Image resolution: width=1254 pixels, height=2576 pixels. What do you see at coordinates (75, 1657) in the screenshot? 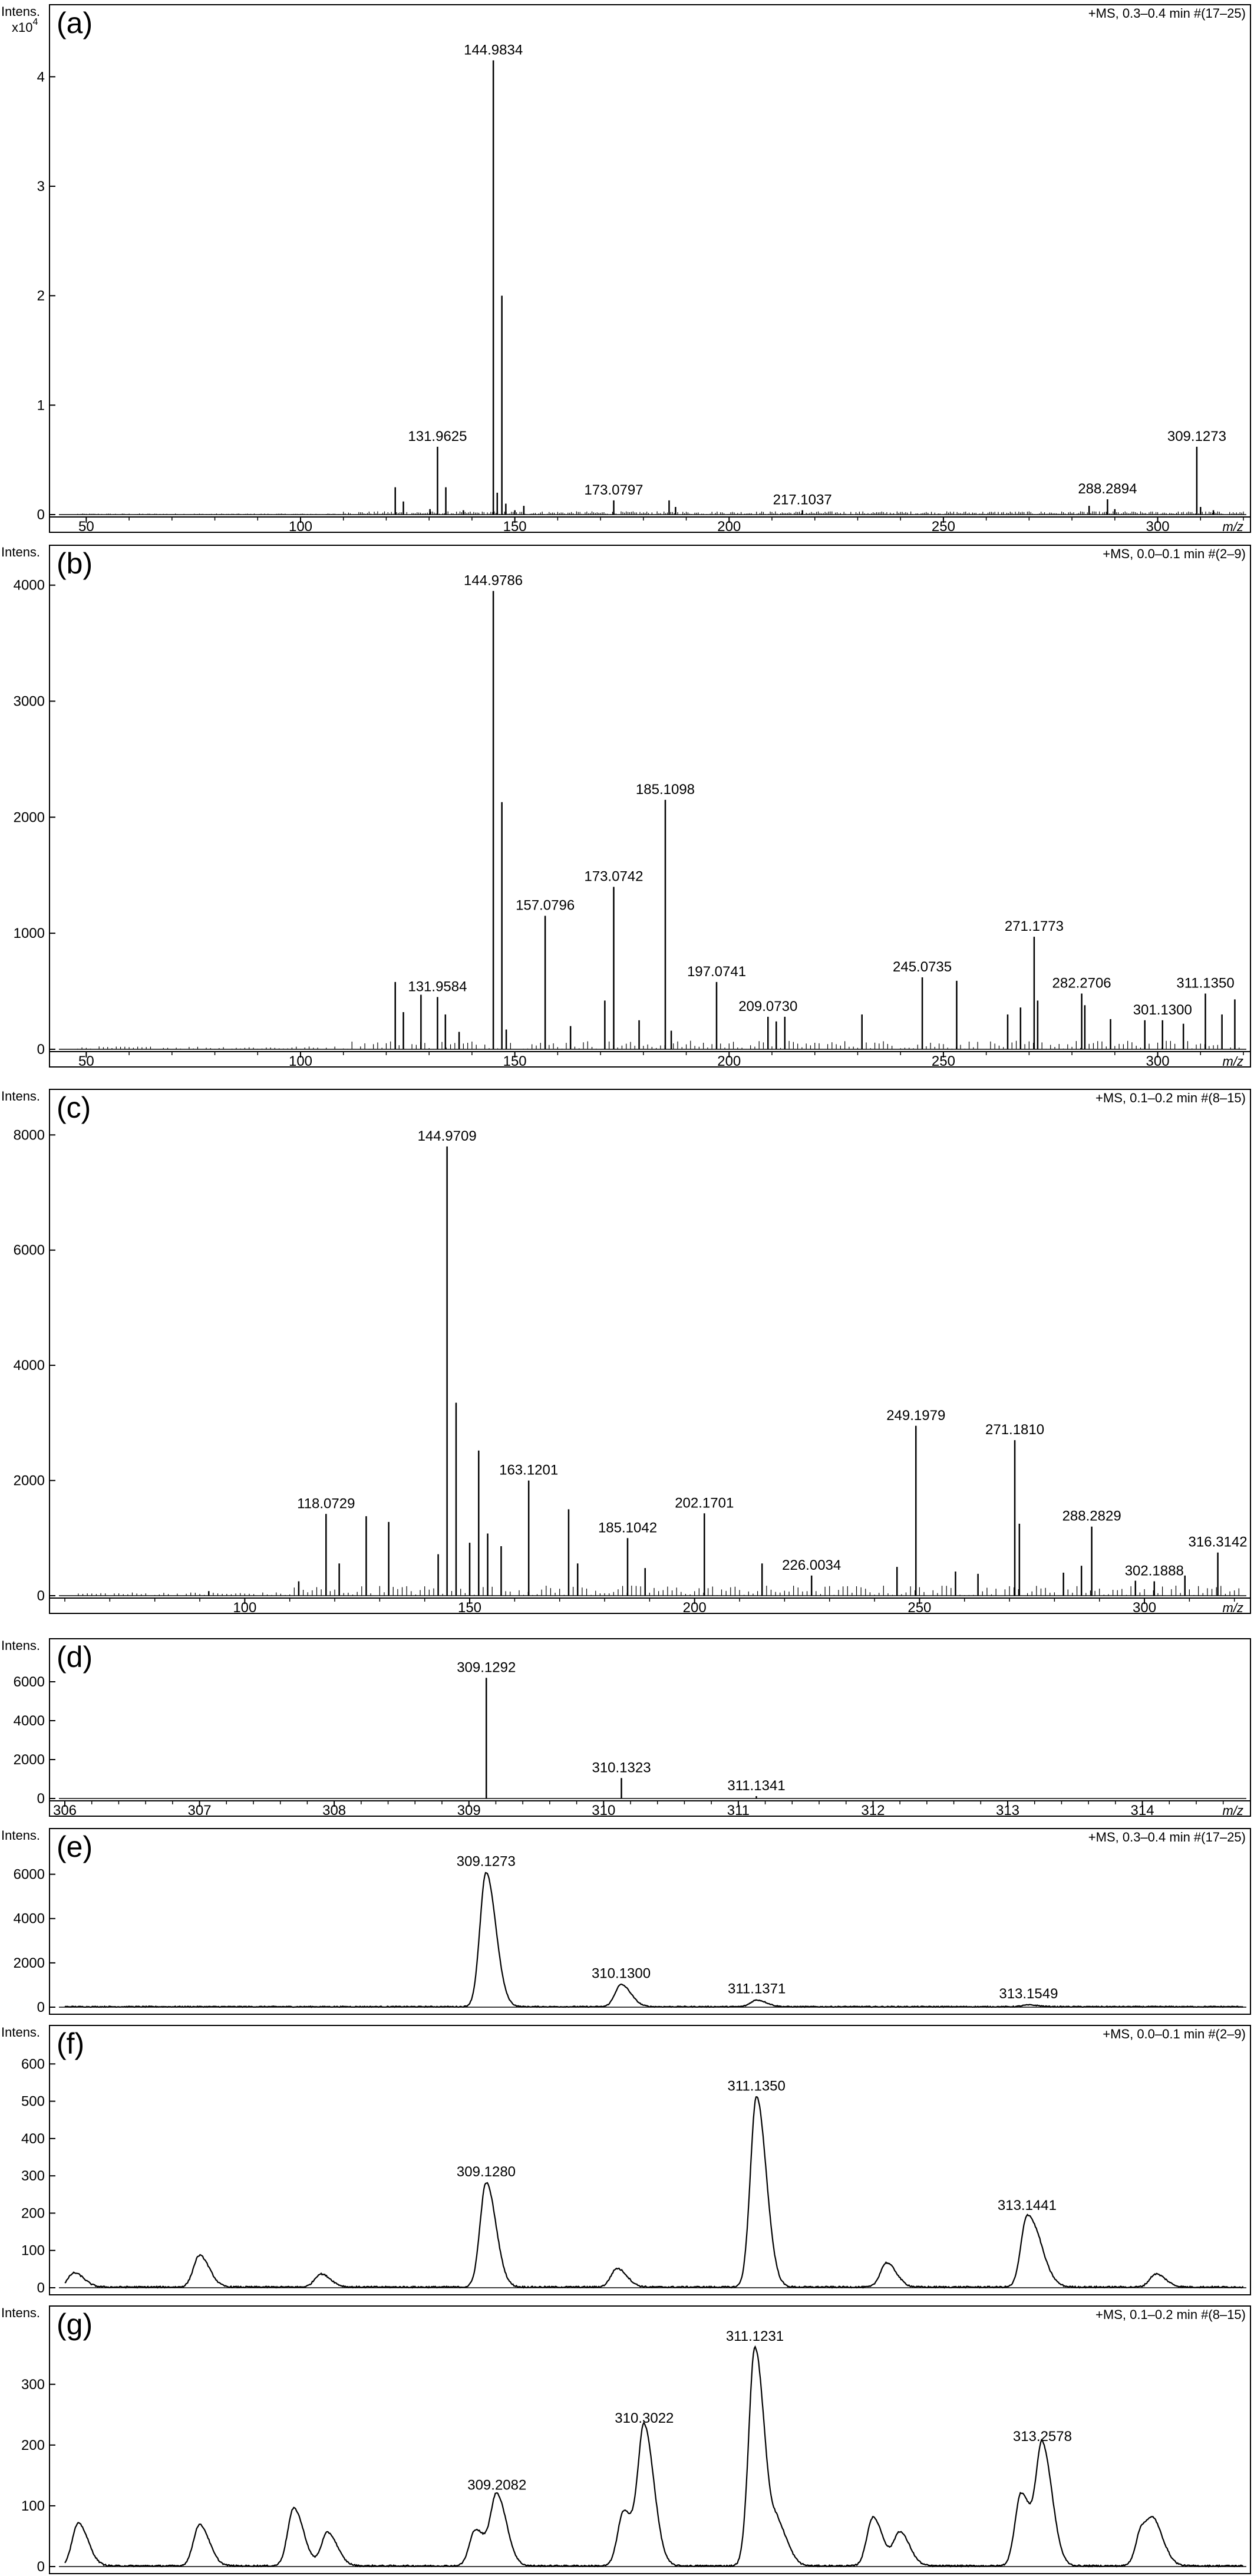
I see `panel-letter: (d)` at bounding box center [75, 1657].